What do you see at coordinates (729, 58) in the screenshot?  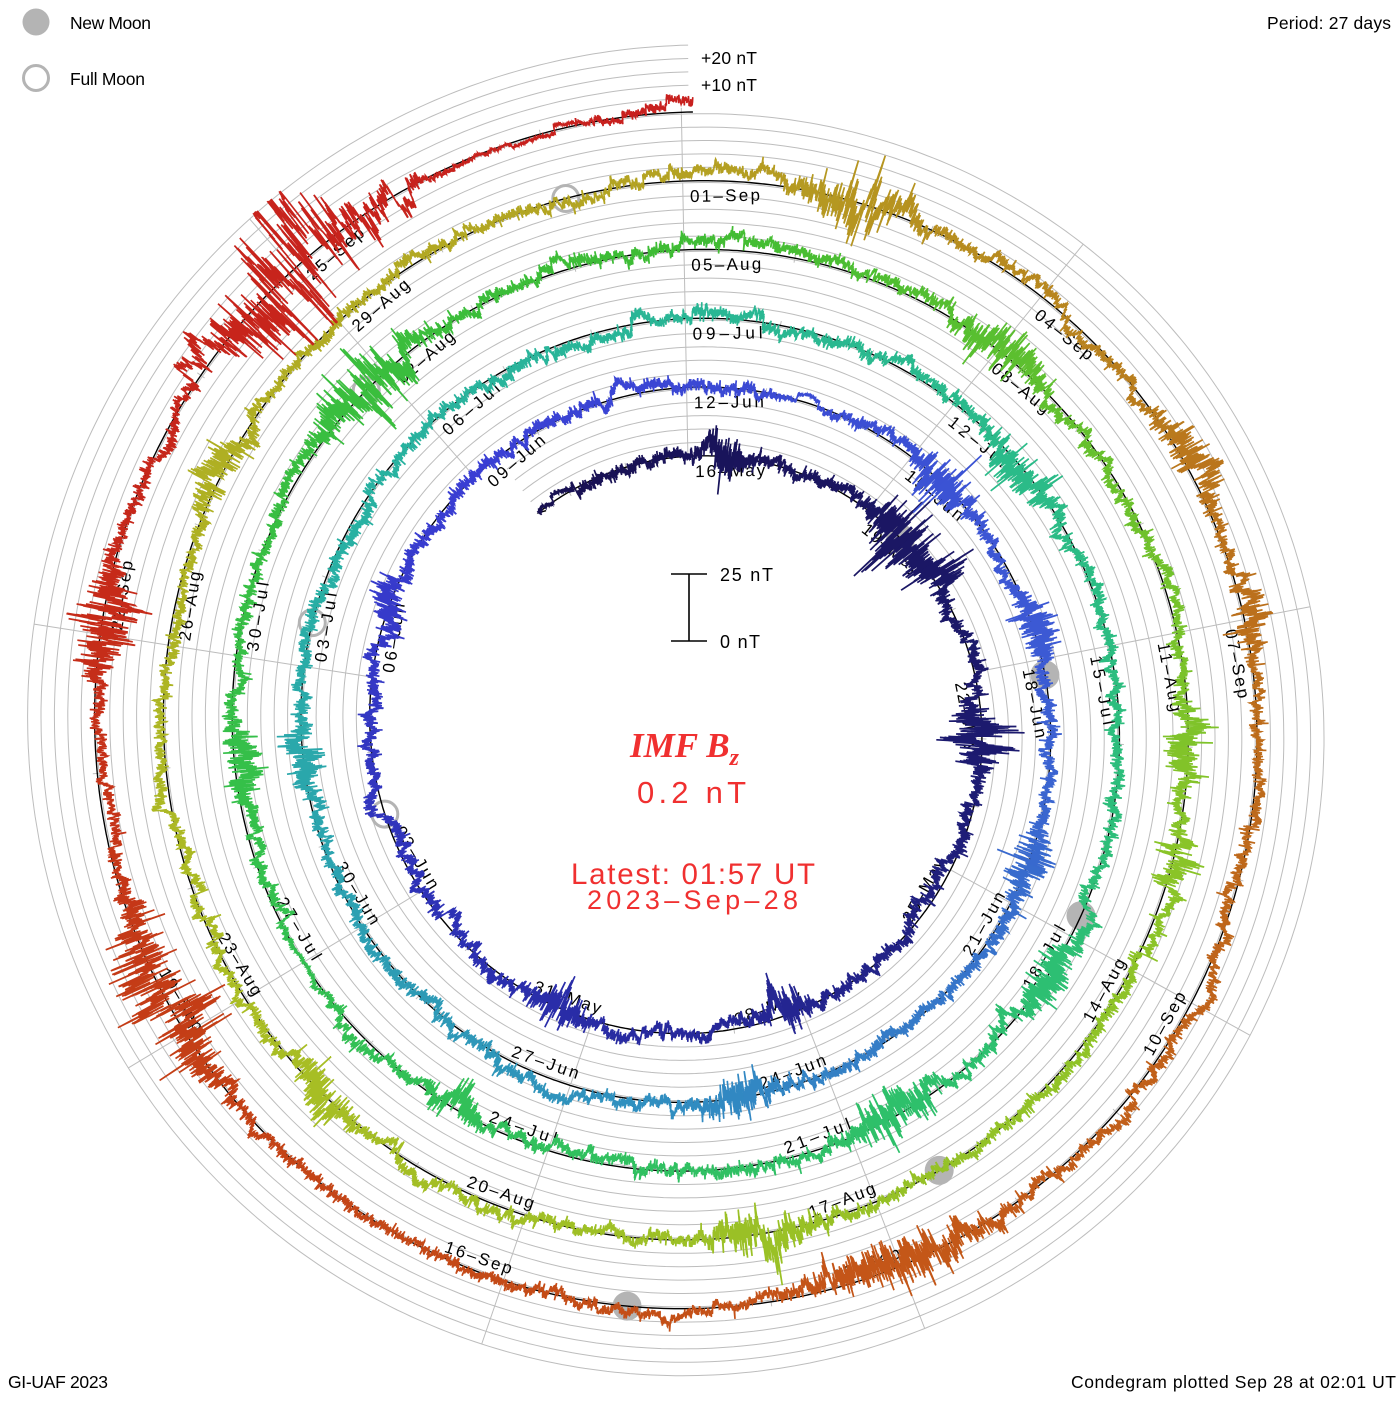 I see `svg-text: +20 nT` at bounding box center [729, 58].